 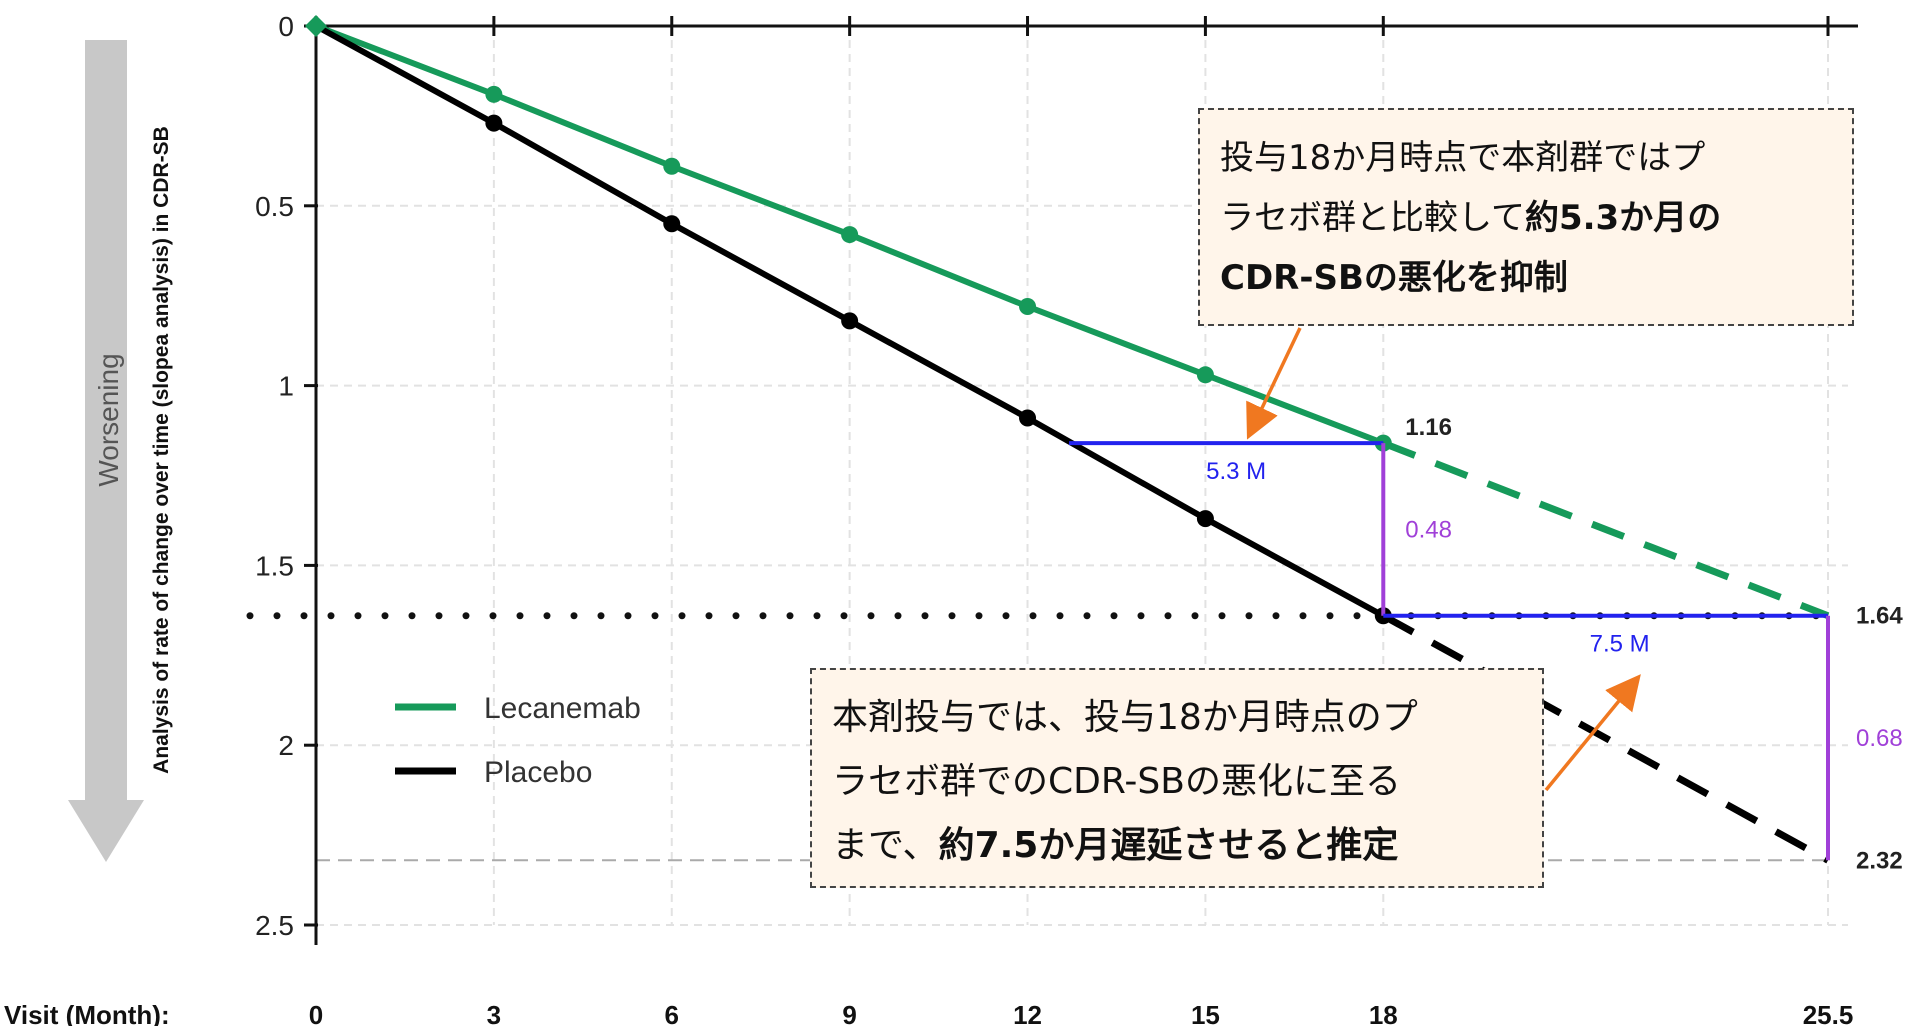 What do you see at coordinates (316, 1013) in the screenshot?
I see `x-tick-label: 0` at bounding box center [316, 1013].